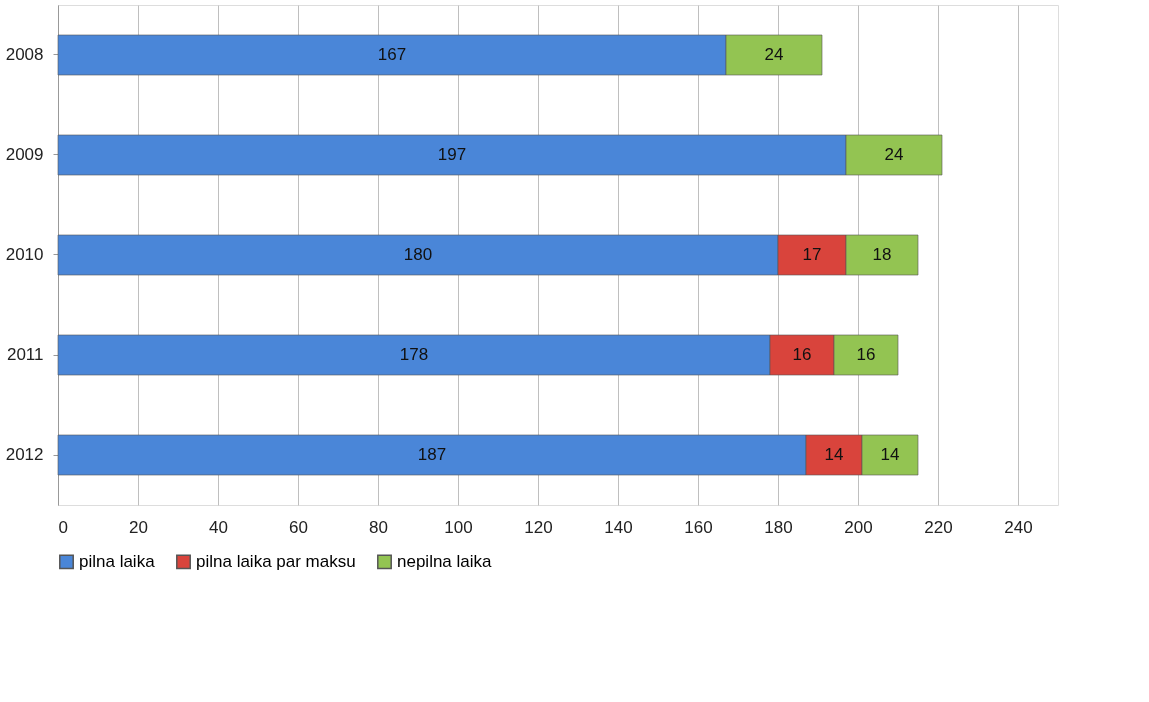 The image size is (1149, 702). Describe the element at coordinates (138, 527) in the screenshot. I see `x-tick-label: 20` at that location.